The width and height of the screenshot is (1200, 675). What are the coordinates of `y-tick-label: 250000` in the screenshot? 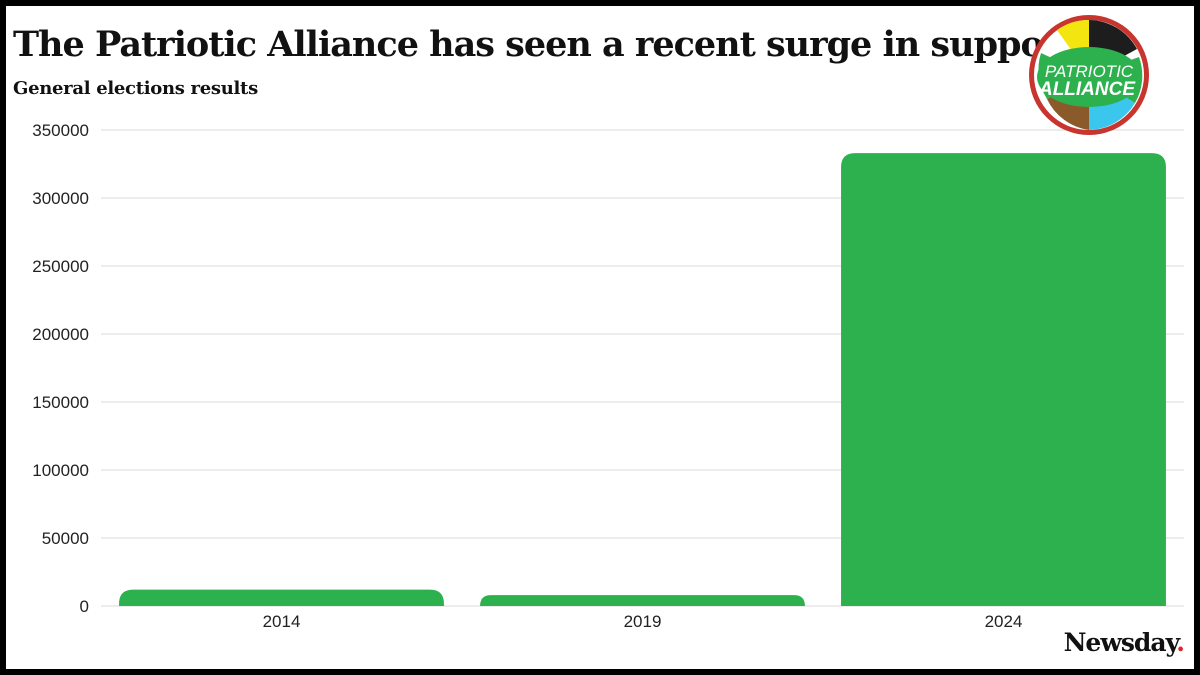 It's located at (60, 266).